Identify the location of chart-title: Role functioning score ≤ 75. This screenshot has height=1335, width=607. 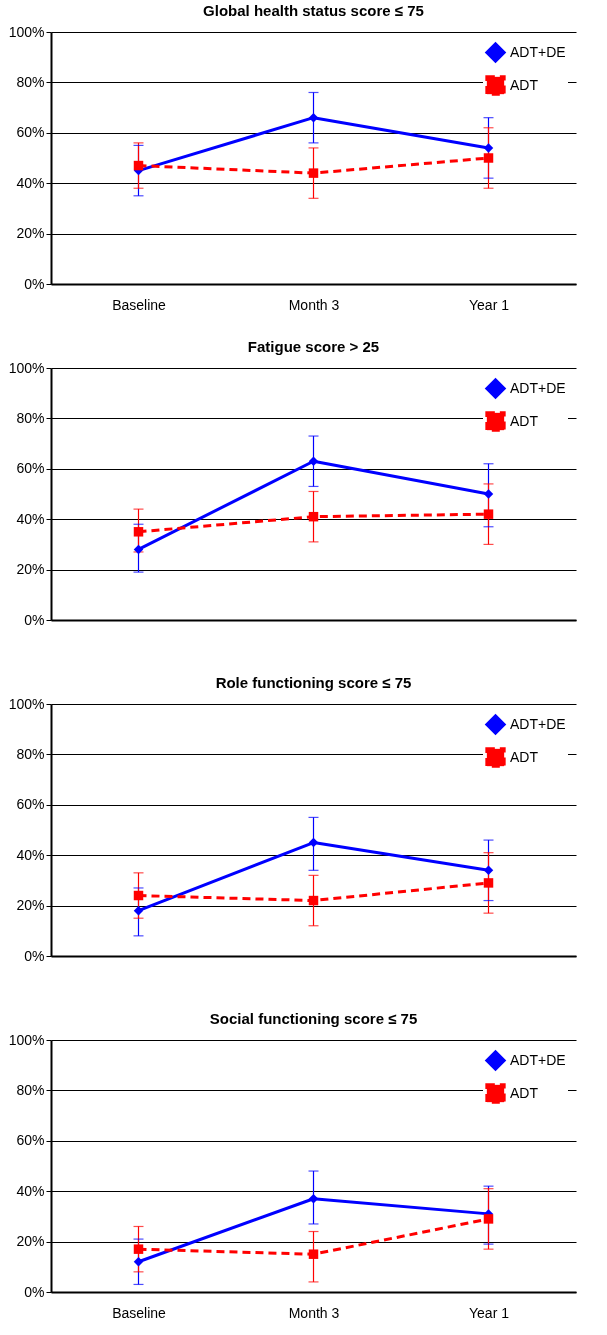
(313, 682).